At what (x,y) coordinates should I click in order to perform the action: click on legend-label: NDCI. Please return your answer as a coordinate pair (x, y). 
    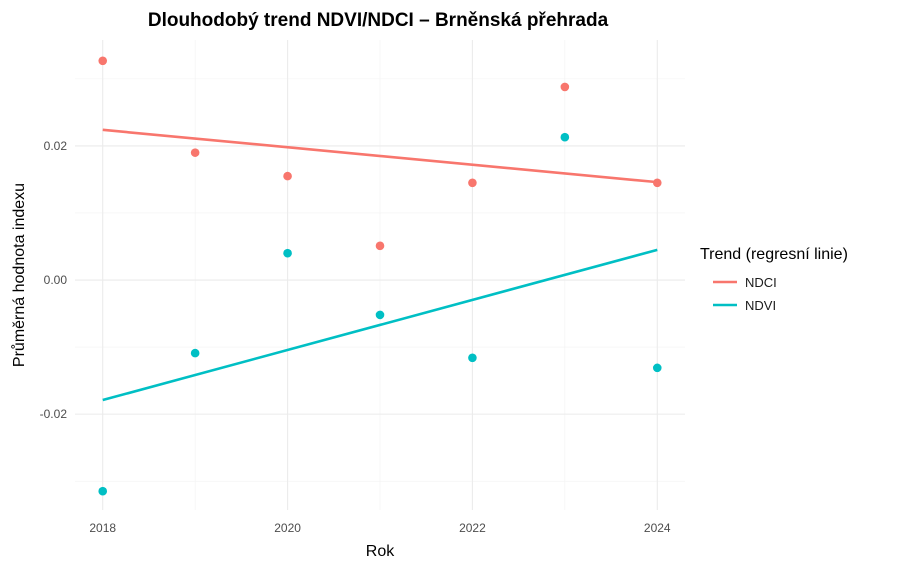
    Looking at the image, I should click on (761, 282).